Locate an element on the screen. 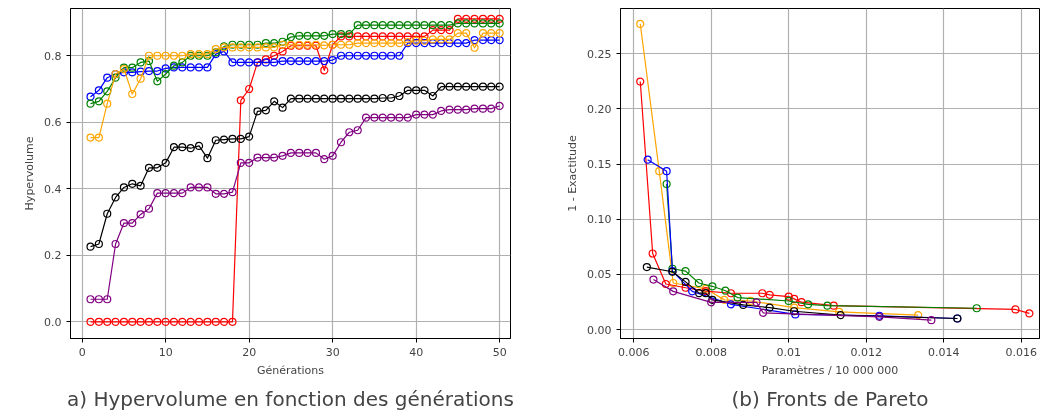  x-tick-label: 40 is located at coordinates (416, 352).